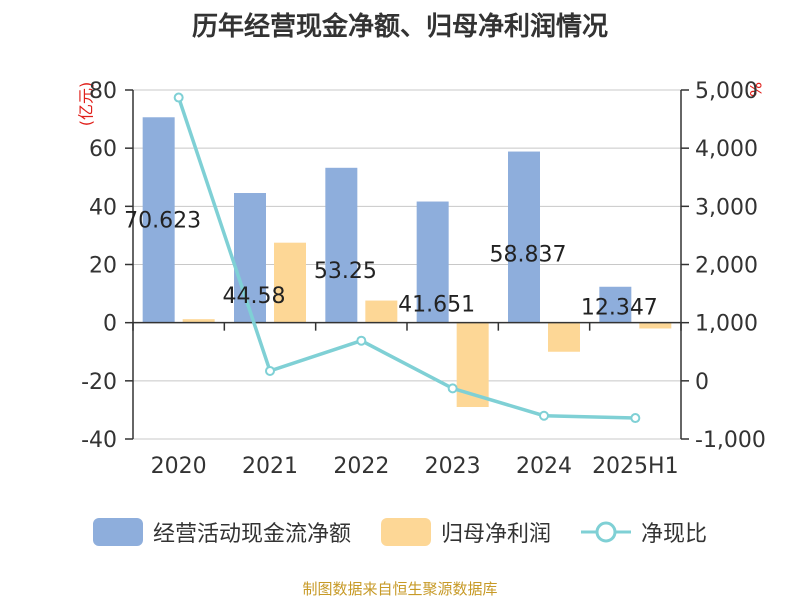 The width and height of the screenshot is (800, 600). I want to click on y-left-tick-label: 80, so click(103, 91).